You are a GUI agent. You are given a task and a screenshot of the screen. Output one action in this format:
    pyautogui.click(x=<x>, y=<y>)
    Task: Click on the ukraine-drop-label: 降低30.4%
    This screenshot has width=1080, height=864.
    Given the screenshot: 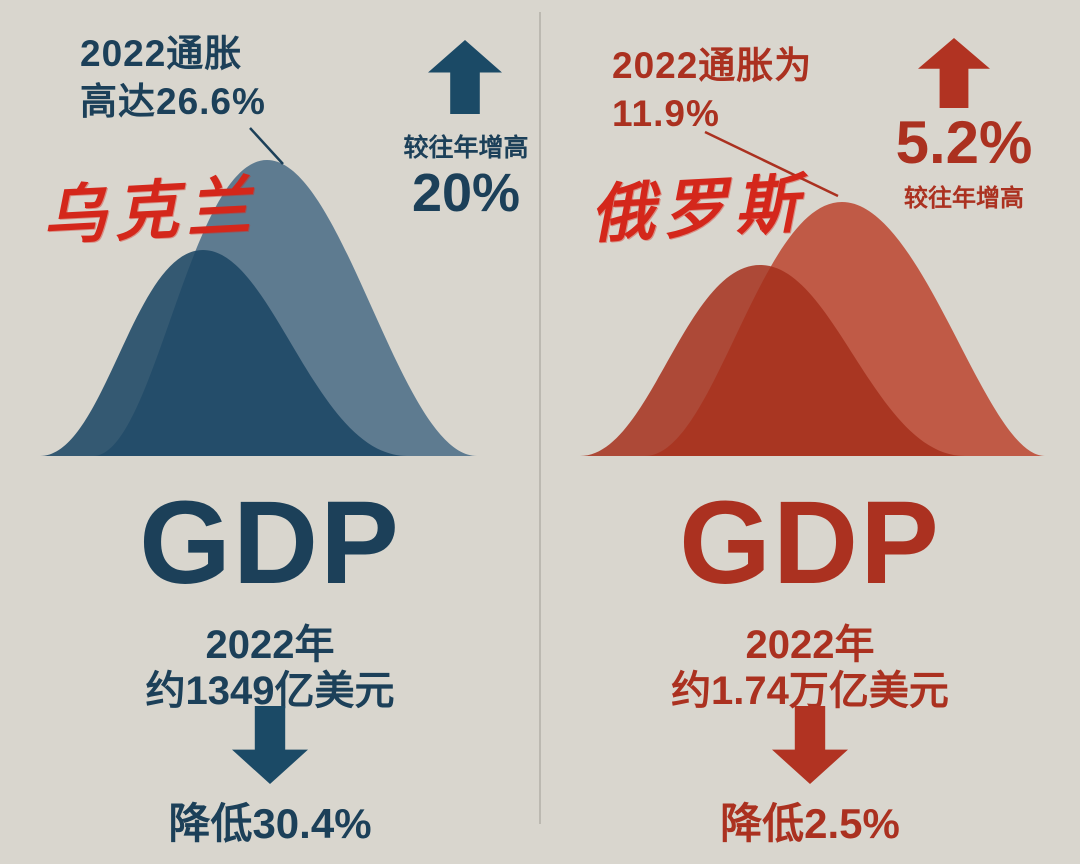 What is the action you would take?
    pyautogui.click(x=270, y=823)
    